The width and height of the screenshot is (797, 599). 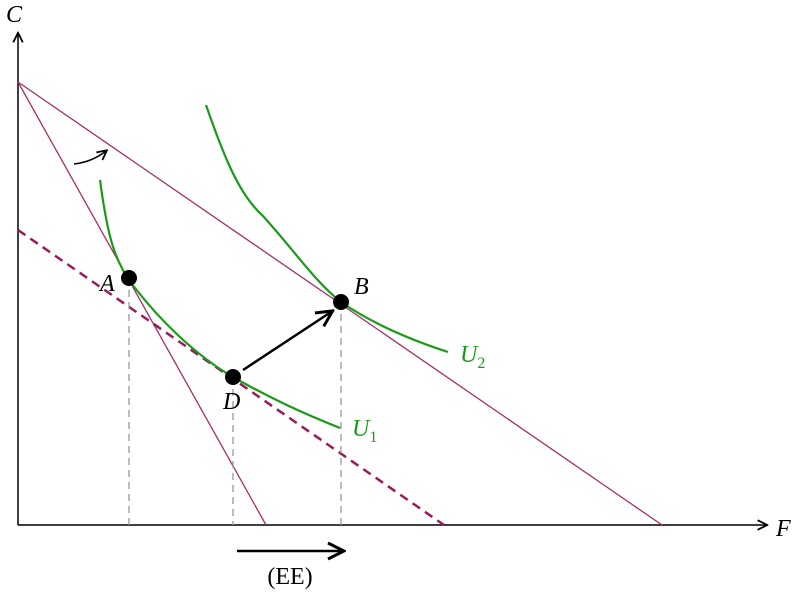 I want to click on rotation-arrow, so click(x=89, y=158).